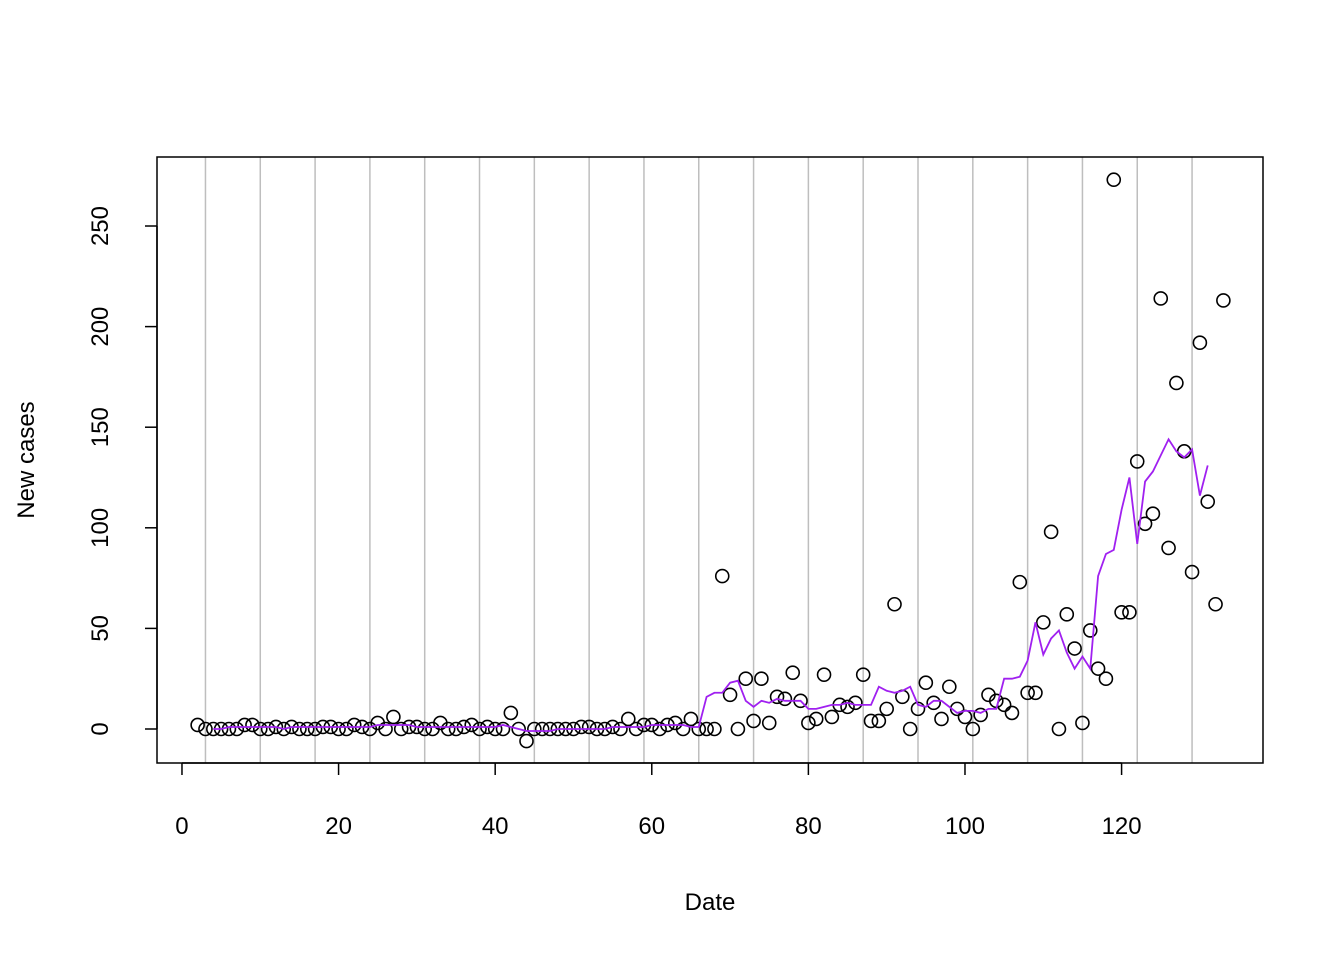  Describe the element at coordinates (100, 226) in the screenshot. I see `y-tick-label: 250` at that location.